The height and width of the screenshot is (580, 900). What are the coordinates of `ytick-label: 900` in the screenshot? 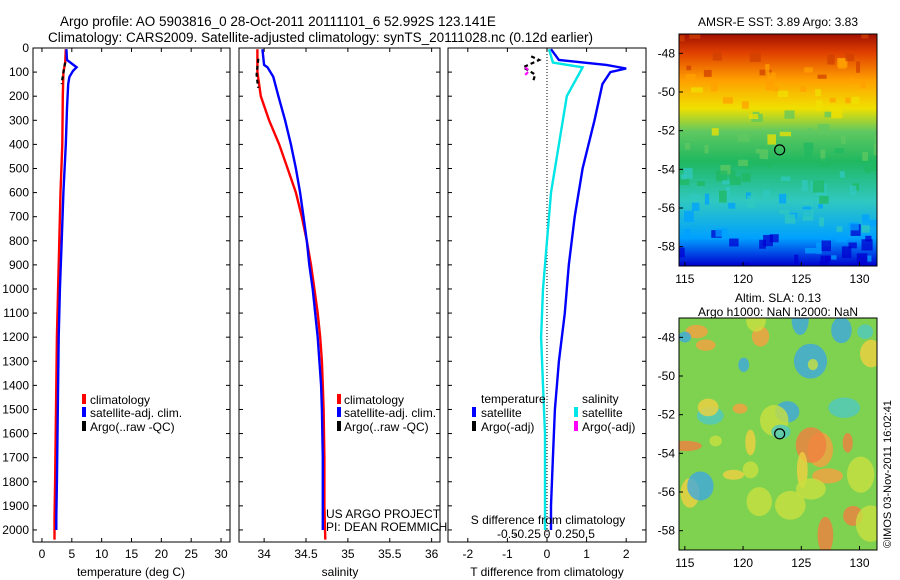 It's located at (19, 265).